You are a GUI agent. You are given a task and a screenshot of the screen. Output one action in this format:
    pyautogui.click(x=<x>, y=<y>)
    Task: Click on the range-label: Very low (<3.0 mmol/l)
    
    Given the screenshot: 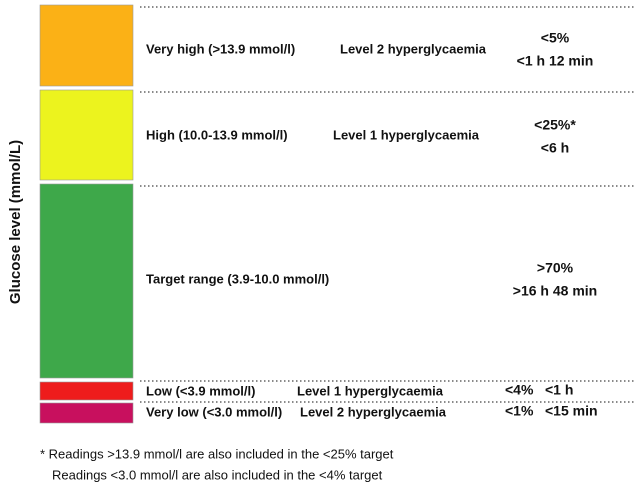 What is the action you would take?
    pyautogui.click(x=214, y=411)
    